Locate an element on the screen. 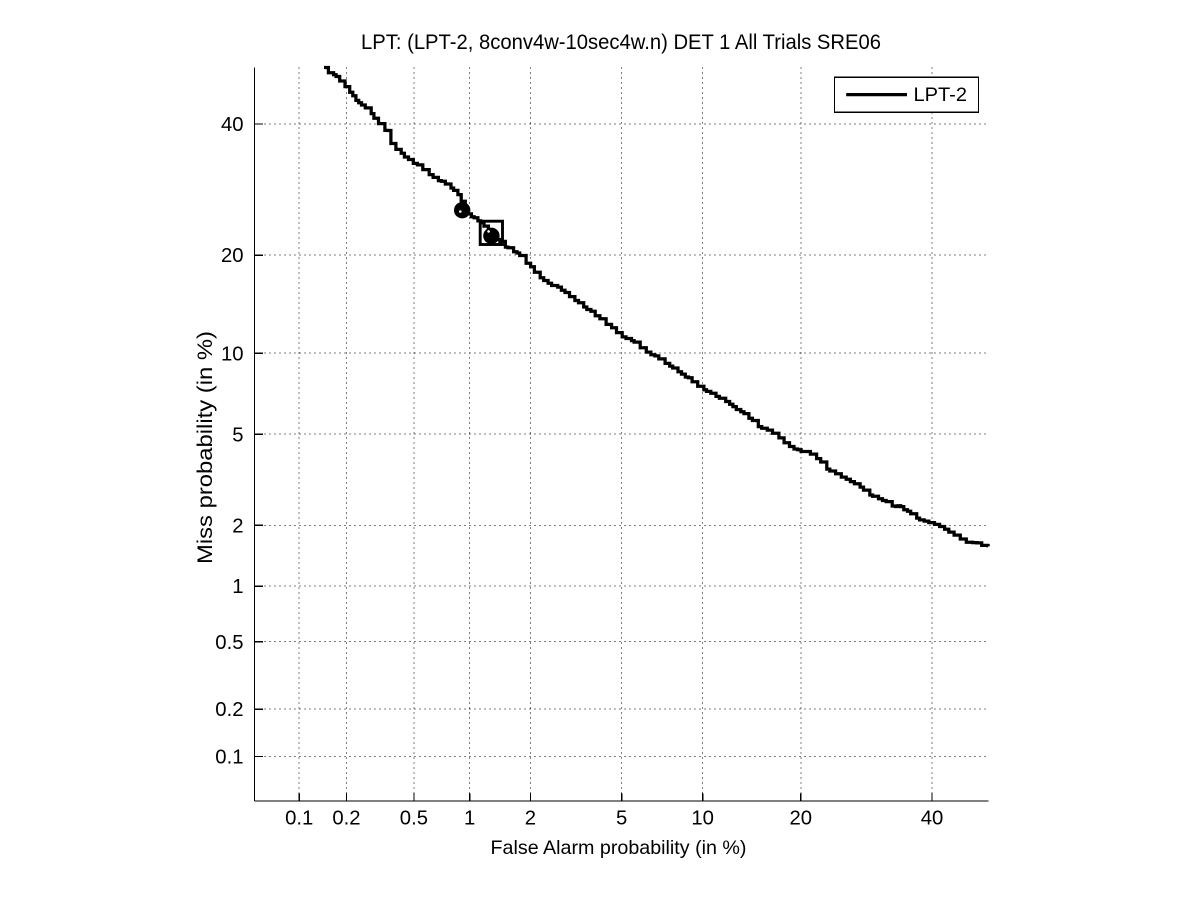 The height and width of the screenshot is (905, 1201). svg-text: LPT-2 is located at coordinates (941, 95).